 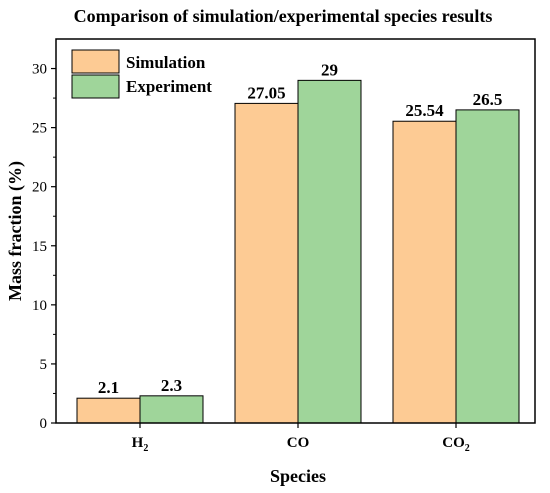 What do you see at coordinates (95, 86) in the screenshot?
I see `legend-swatch-experiment` at bounding box center [95, 86].